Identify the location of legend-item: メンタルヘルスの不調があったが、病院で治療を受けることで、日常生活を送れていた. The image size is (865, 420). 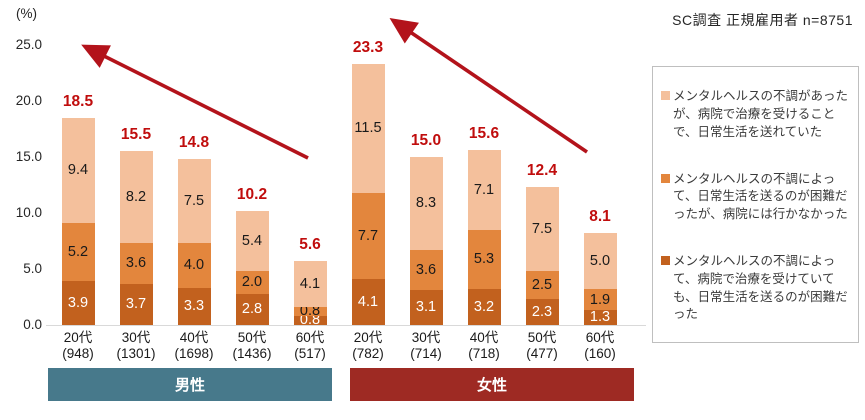
(756, 114).